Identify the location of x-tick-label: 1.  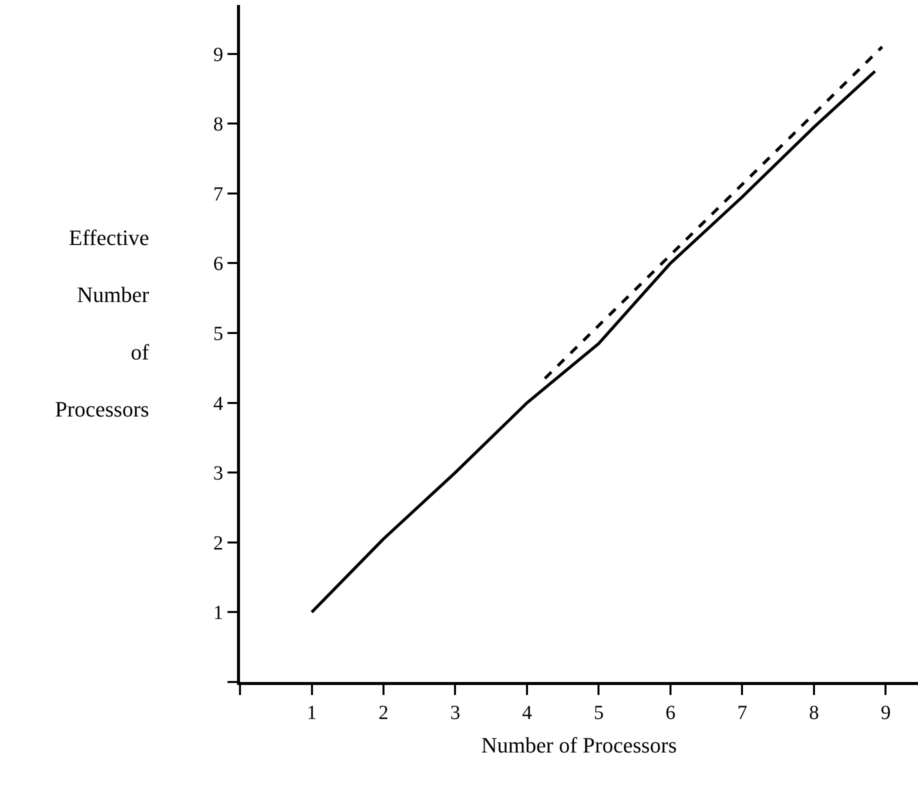
(311, 713).